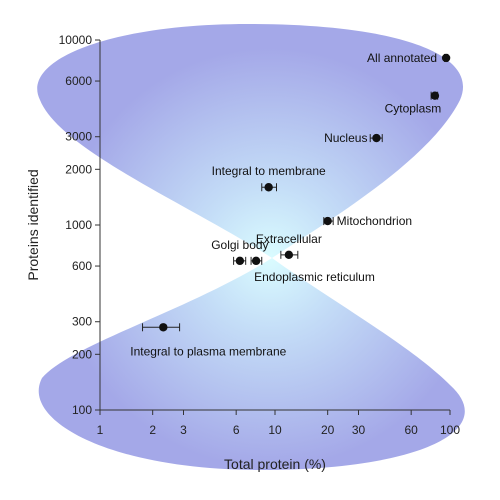 The height and width of the screenshot is (500, 500). Describe the element at coordinates (269, 171) in the screenshot. I see `point-label: Integral to membrane` at that location.